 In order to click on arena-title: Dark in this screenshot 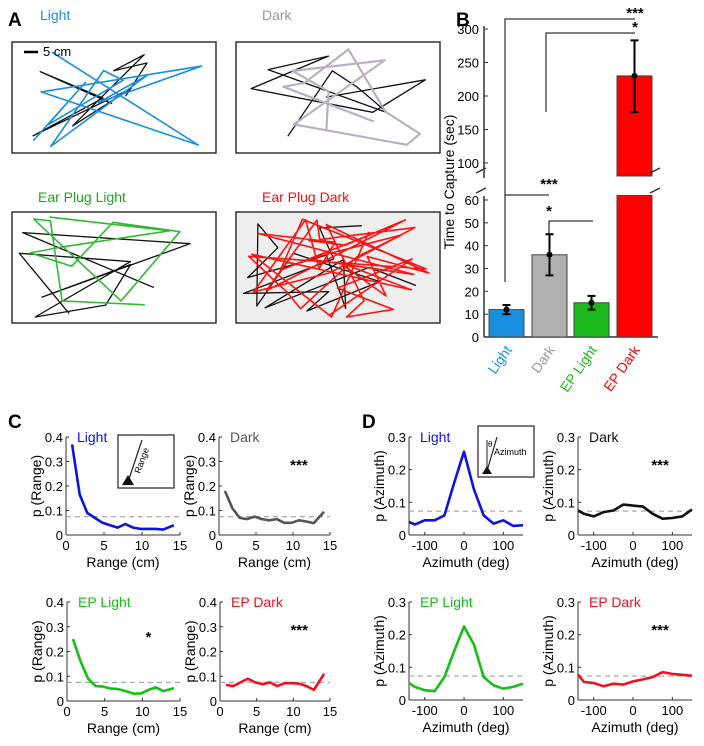, I will do `click(277, 15)`.